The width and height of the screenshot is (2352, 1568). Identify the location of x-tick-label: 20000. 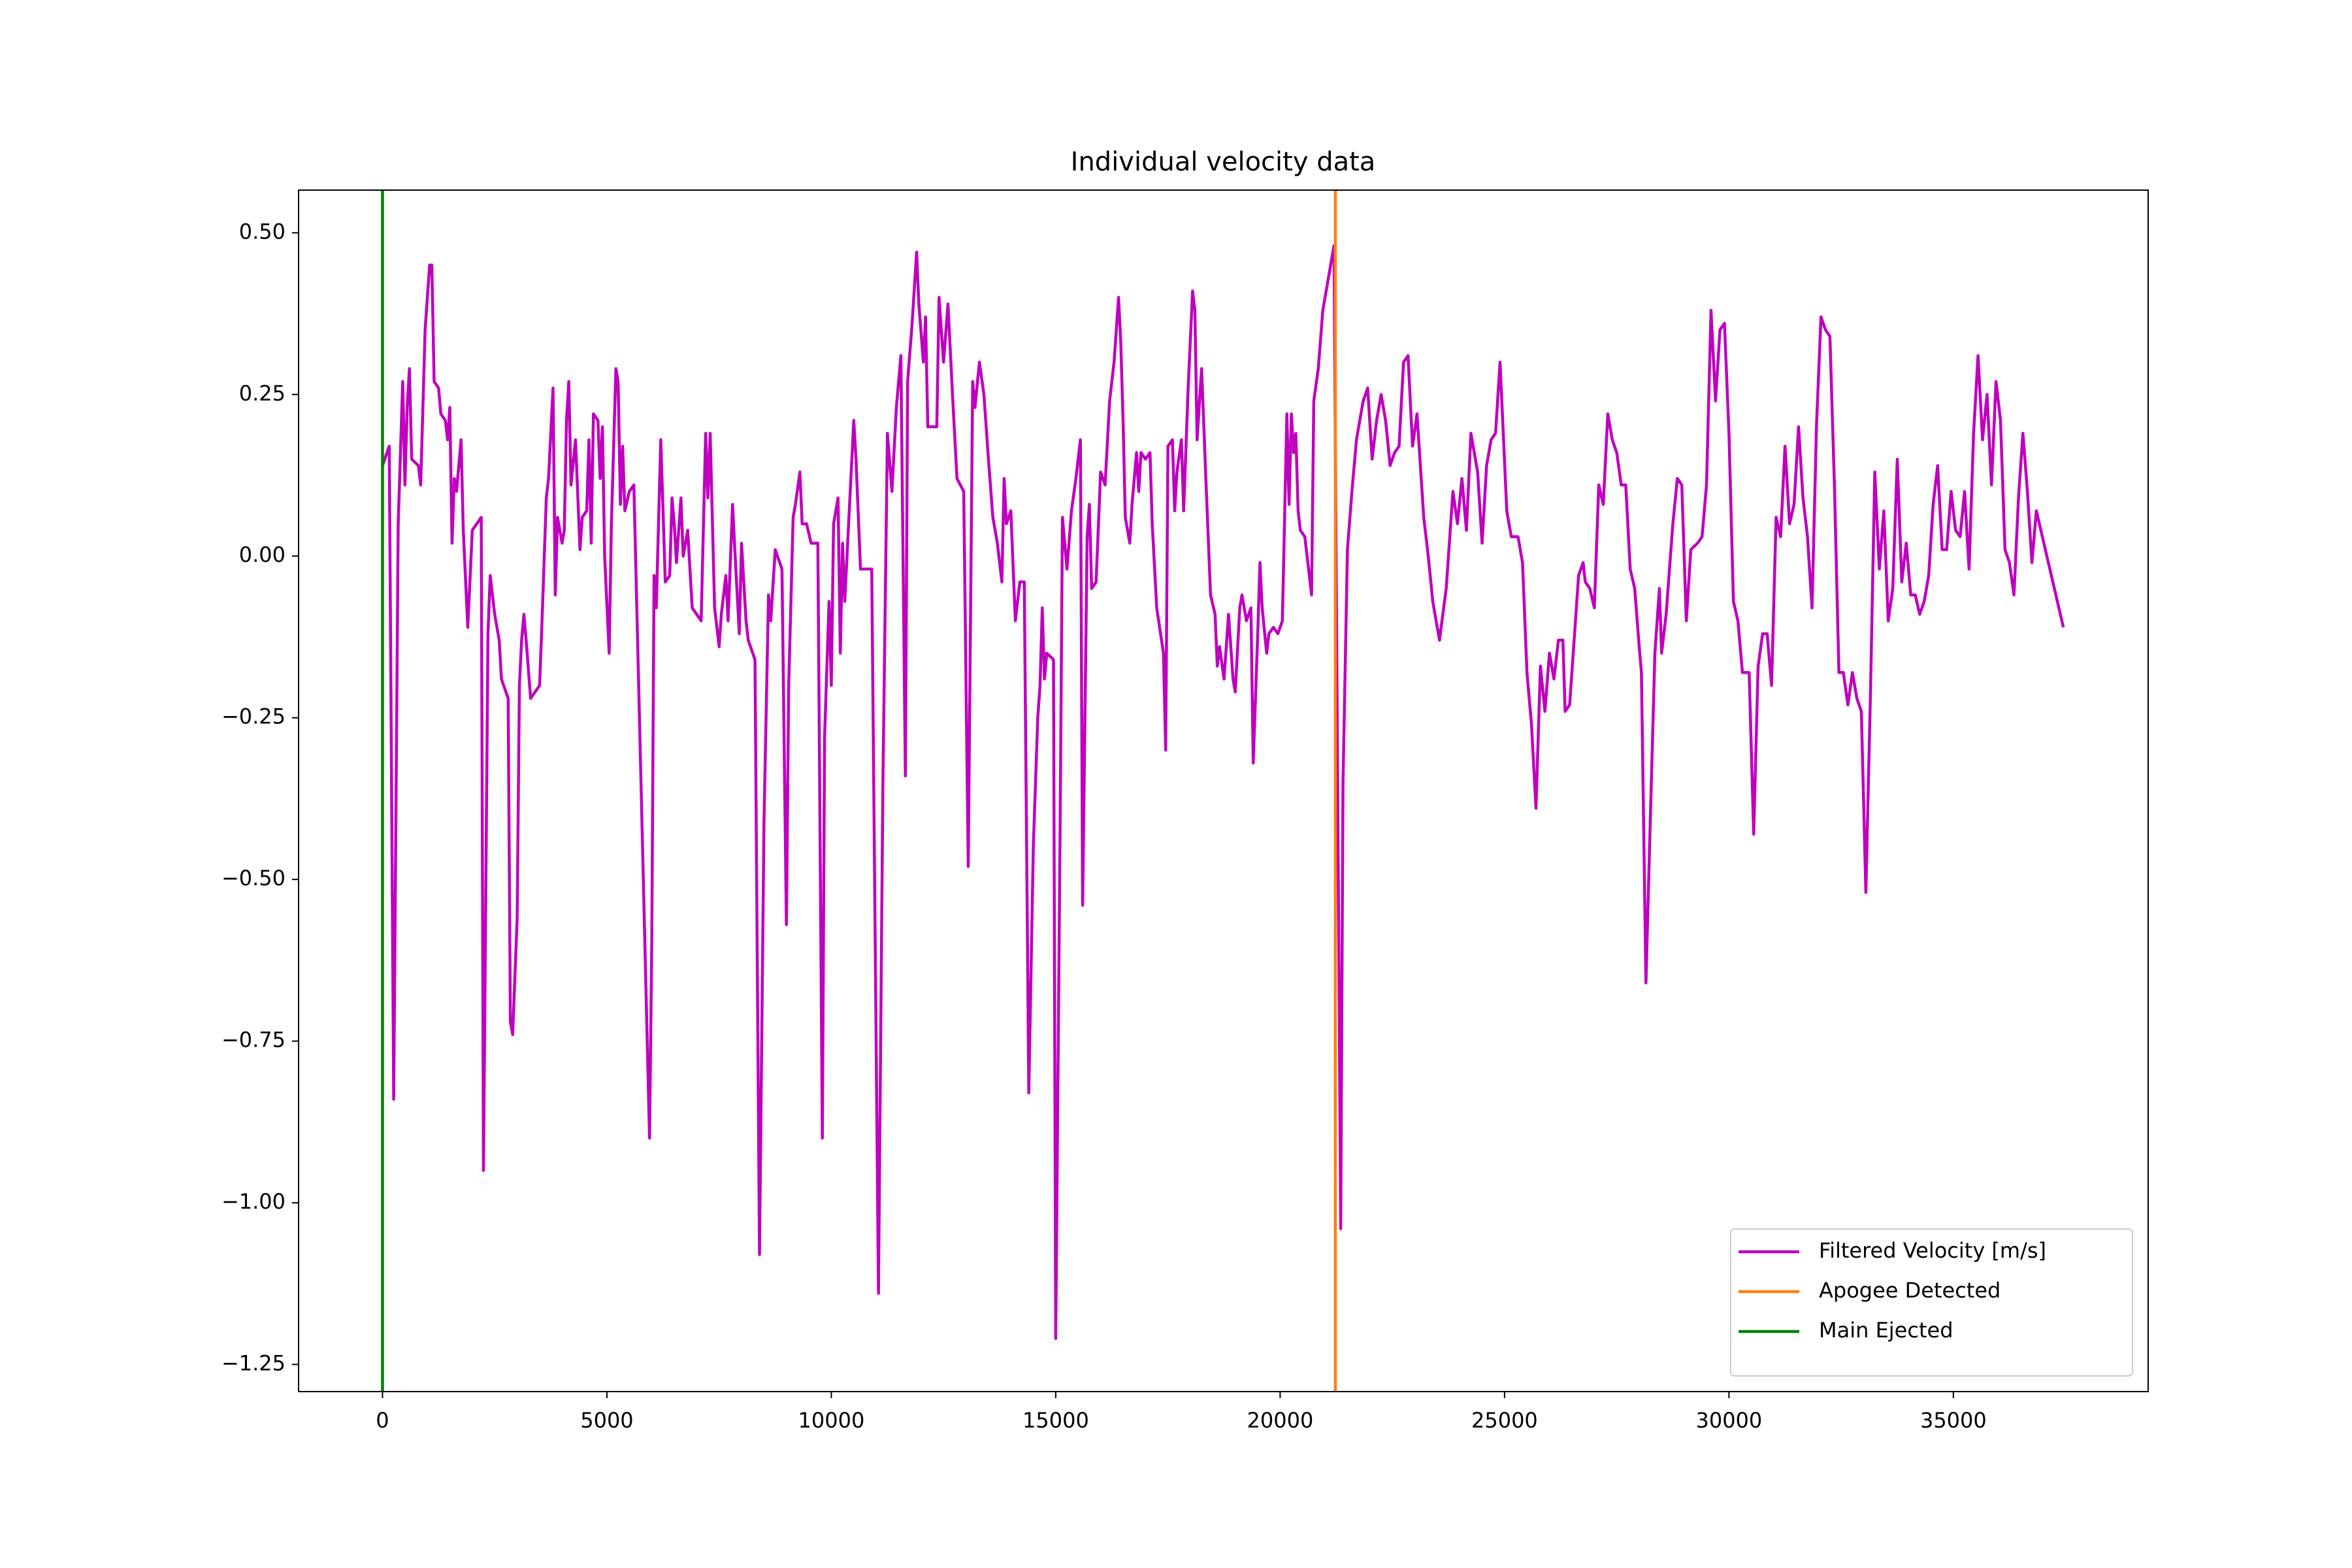
(1280, 1420).